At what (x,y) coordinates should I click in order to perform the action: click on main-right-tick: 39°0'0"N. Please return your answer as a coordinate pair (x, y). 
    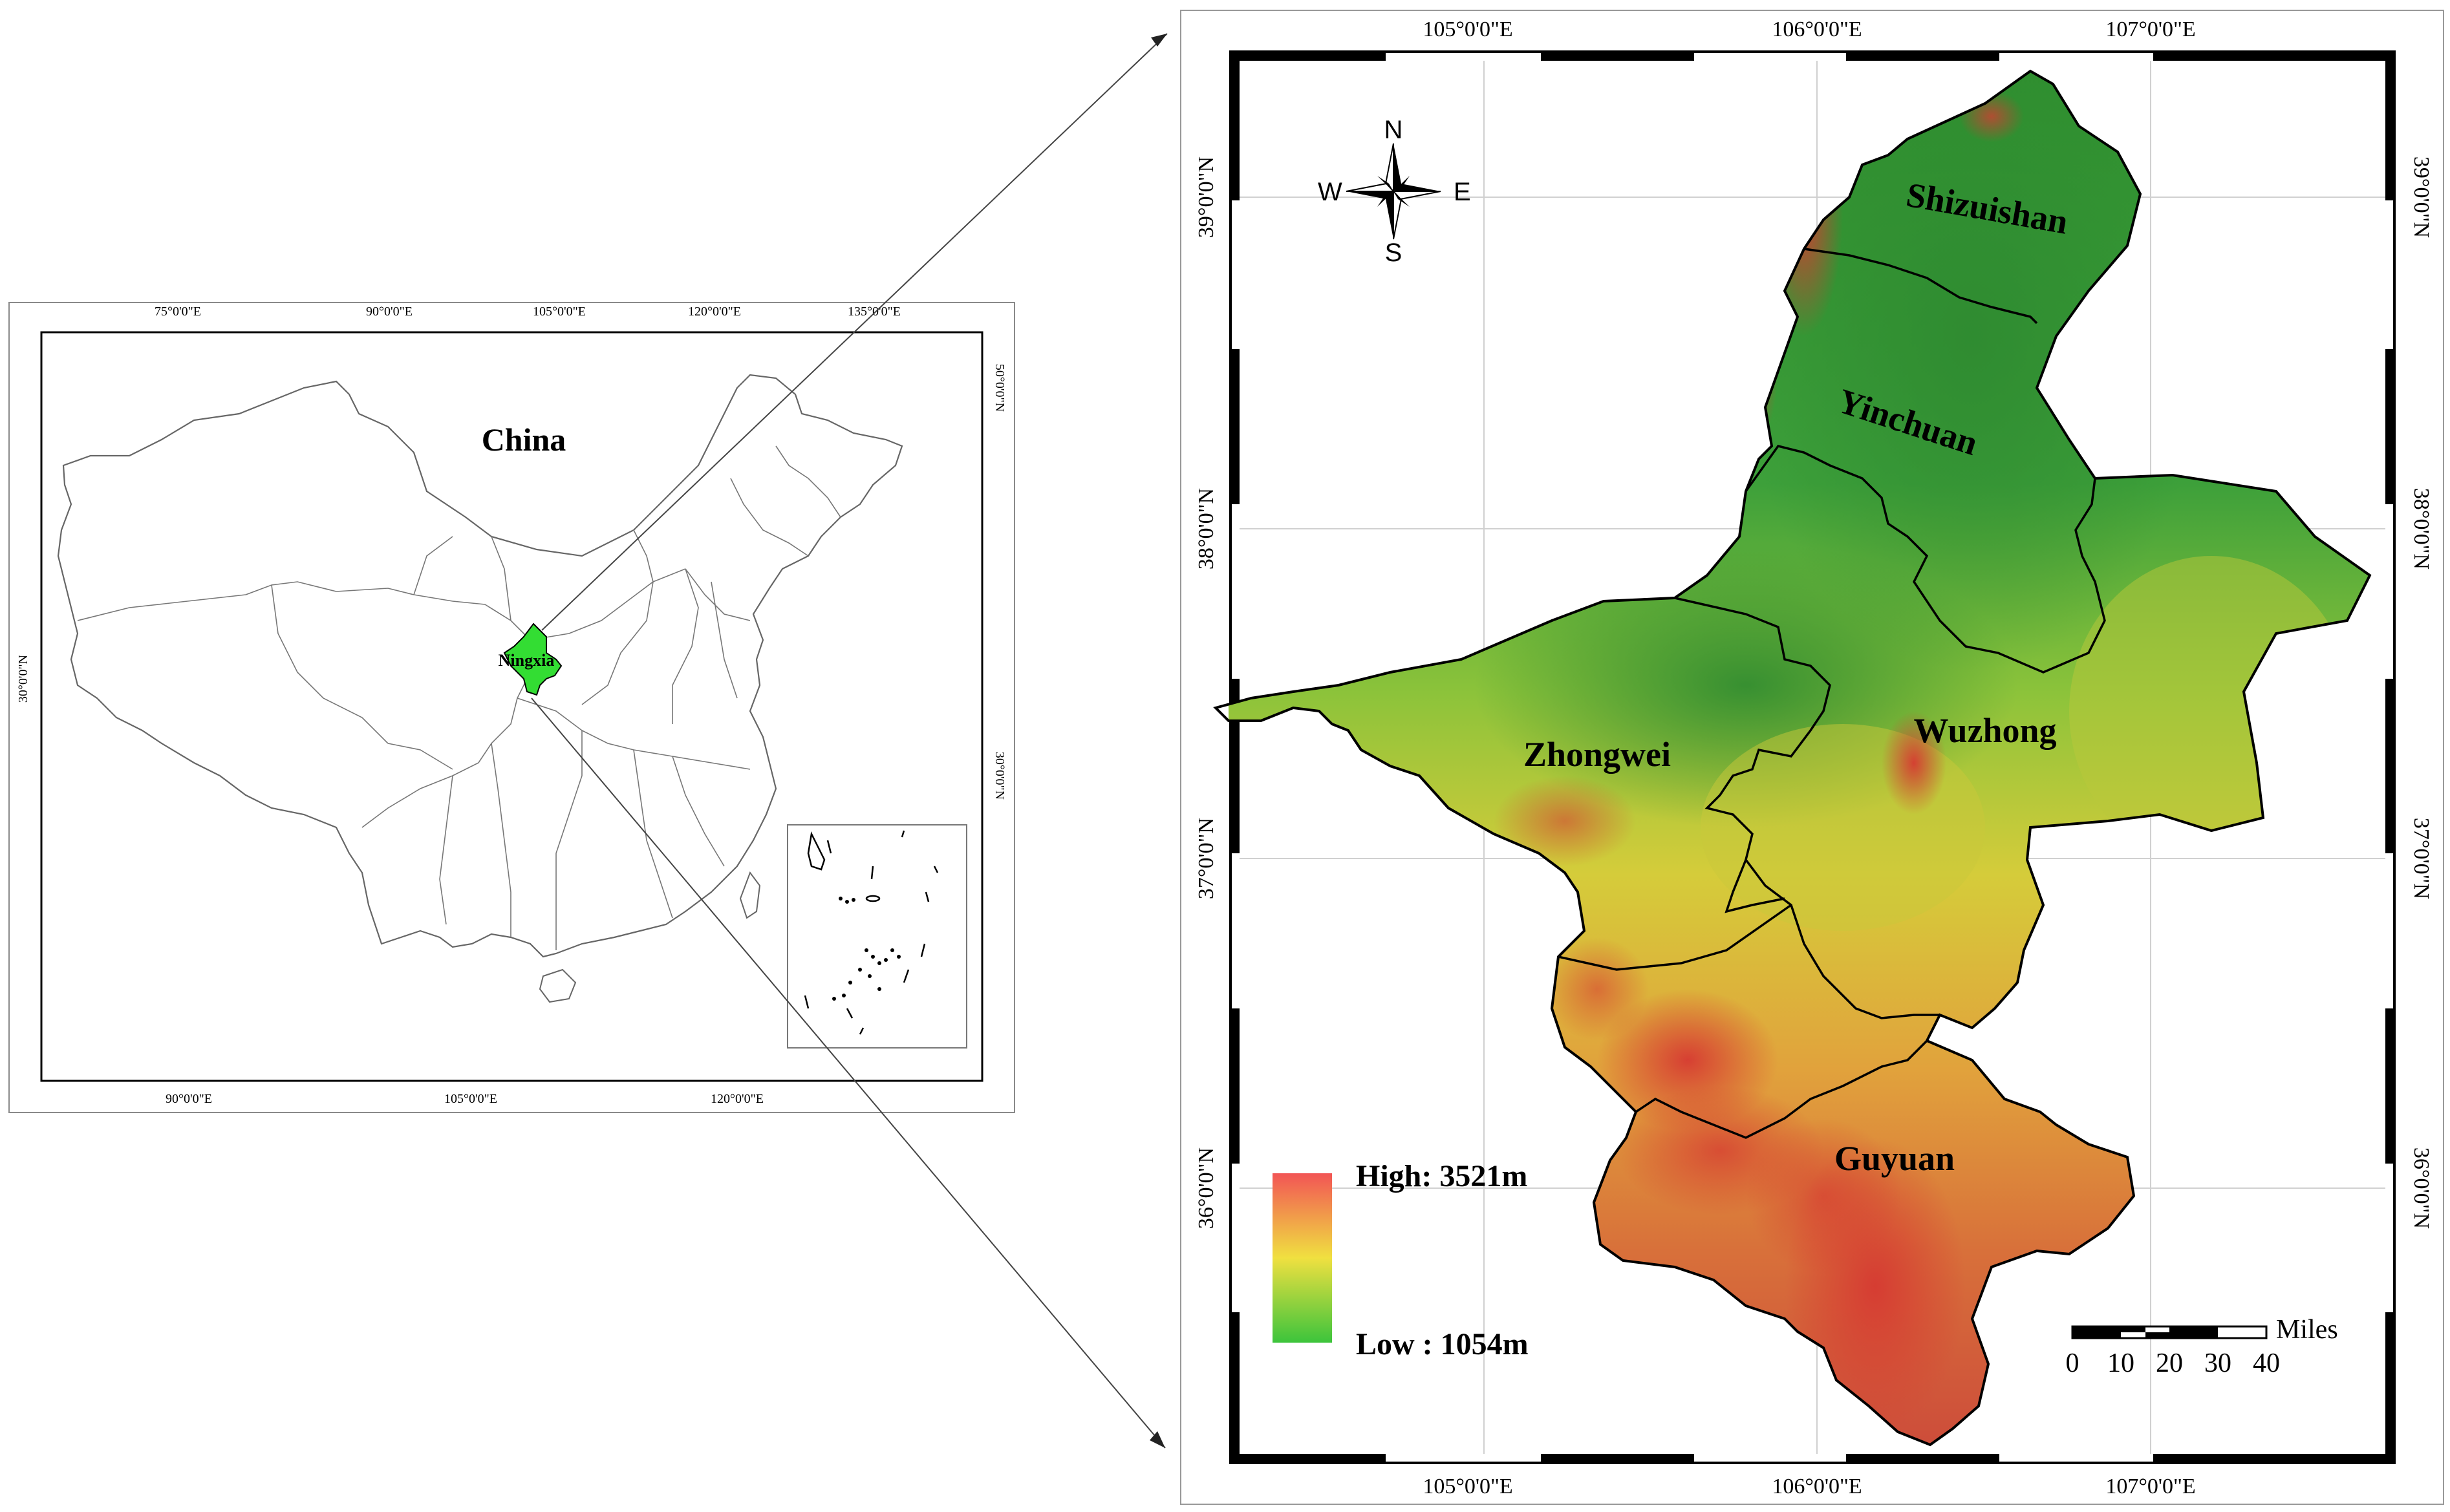
    Looking at the image, I should click on (2421, 197).